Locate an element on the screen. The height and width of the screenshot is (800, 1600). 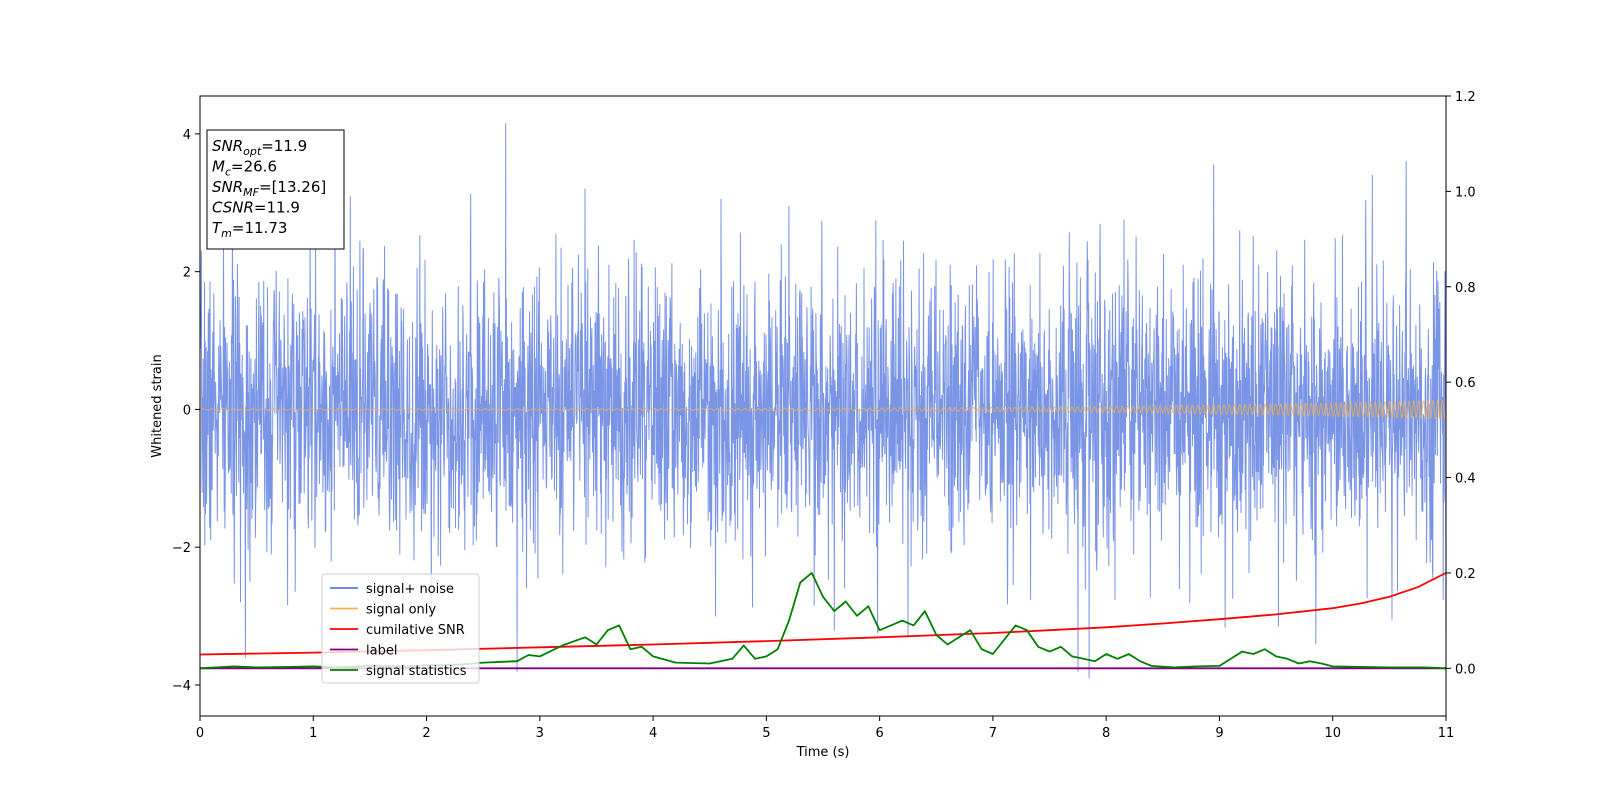
annotation-subscript: MF is located at coordinates (251, 192).